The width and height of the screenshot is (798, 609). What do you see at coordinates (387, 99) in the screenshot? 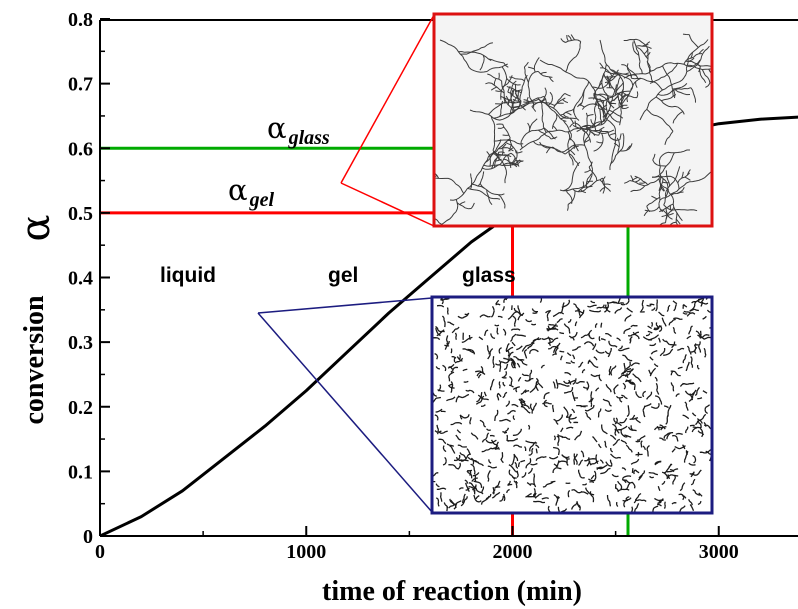
I see `gel-connector-upper` at bounding box center [387, 99].